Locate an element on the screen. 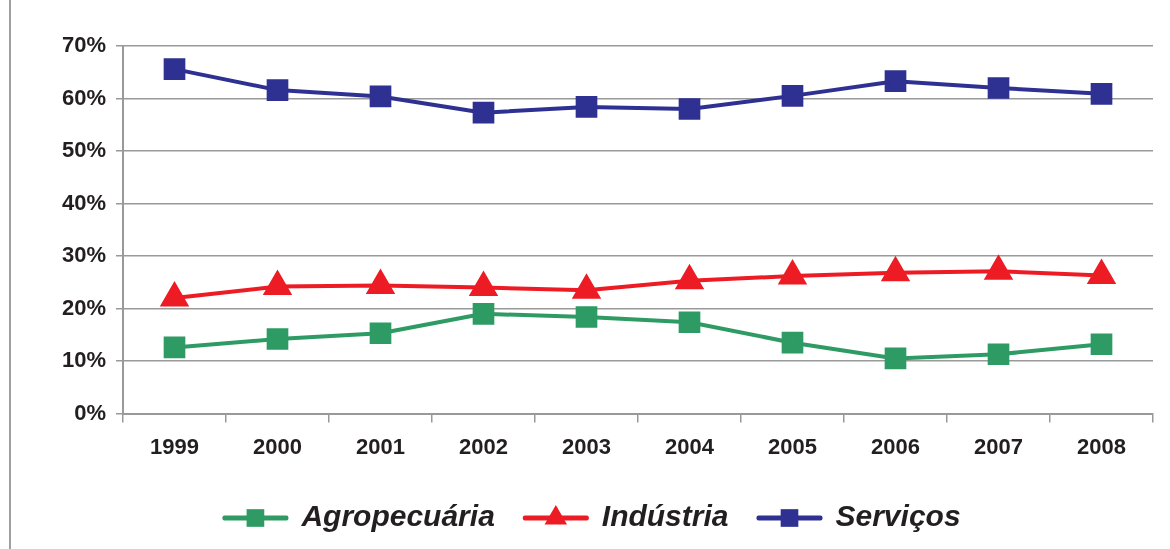 The width and height of the screenshot is (1170, 549). y-tick-label: 60% is located at coordinates (83, 97).